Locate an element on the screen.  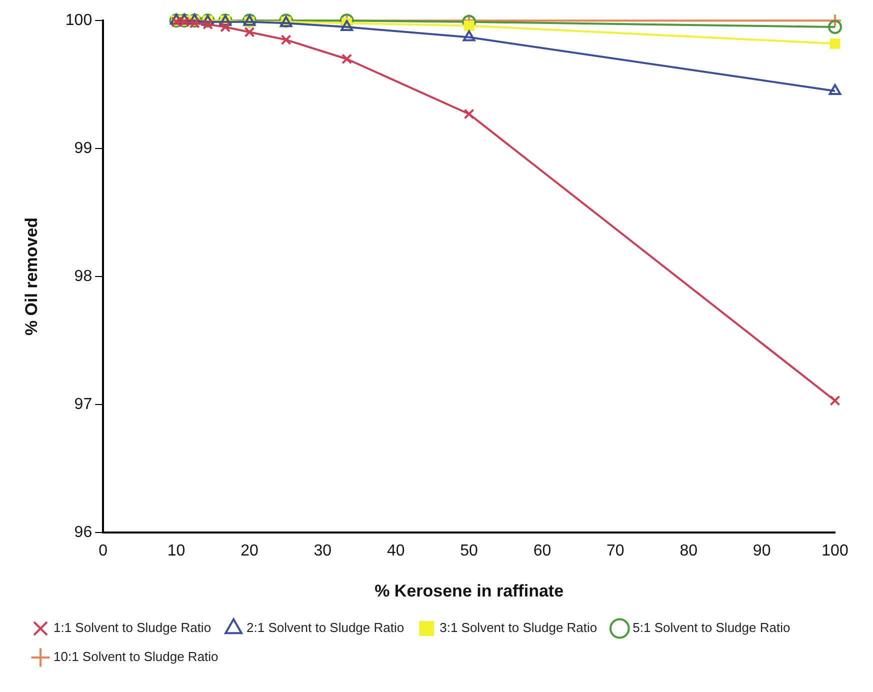
x-tick-label: 0 is located at coordinates (103, 551).